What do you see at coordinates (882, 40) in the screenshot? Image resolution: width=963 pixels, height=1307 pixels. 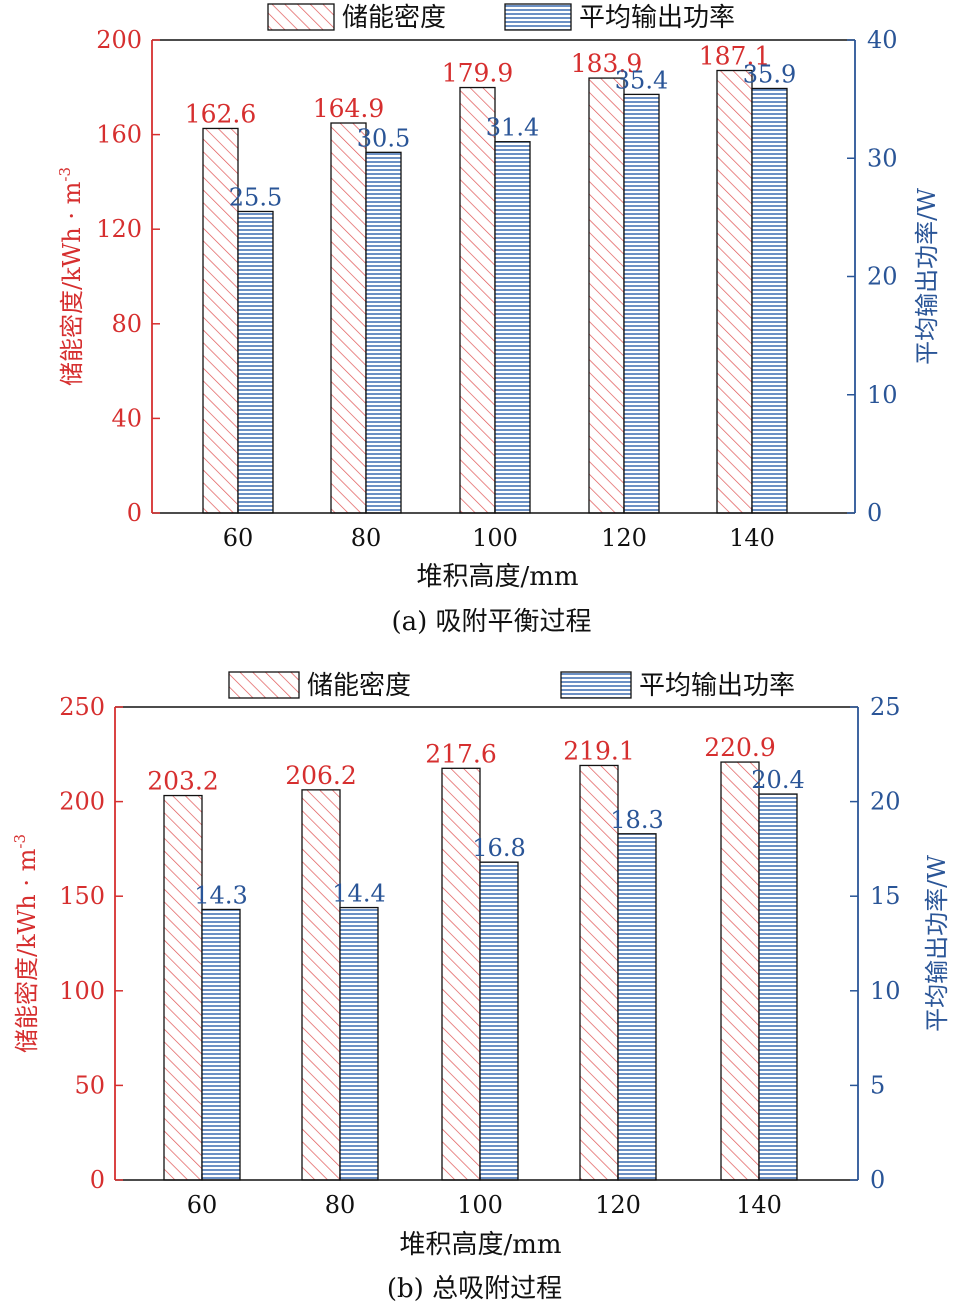 I see `right-y-tick-label: 40` at bounding box center [882, 40].